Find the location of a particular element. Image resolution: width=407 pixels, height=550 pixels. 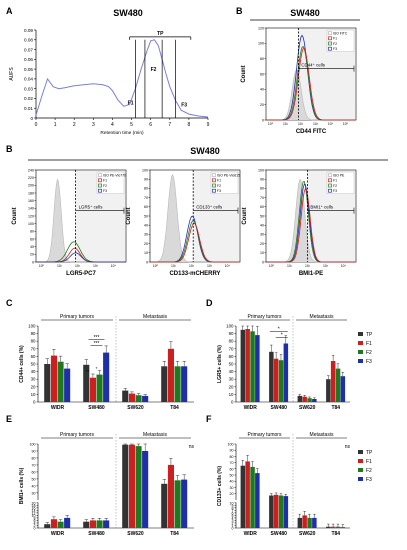

panel-c-sig-3: ** is located at coordinates (88, 371).